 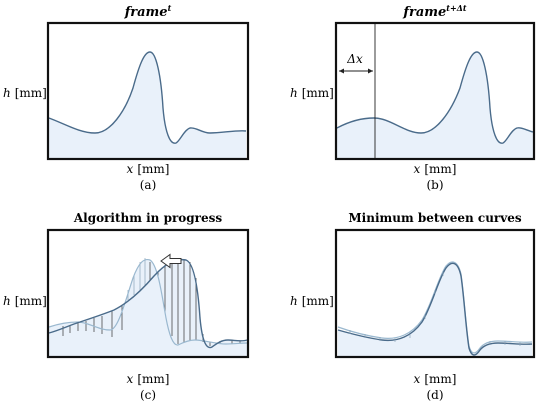 What do you see at coordinates (312, 301) in the screenshot?
I see `panel-d-ylabel: h [mm]` at bounding box center [312, 301].